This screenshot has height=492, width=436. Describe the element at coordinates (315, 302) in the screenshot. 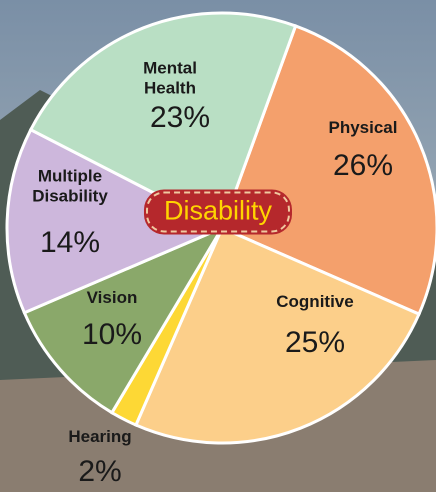

I see `category-label: Cognitive` at that location.